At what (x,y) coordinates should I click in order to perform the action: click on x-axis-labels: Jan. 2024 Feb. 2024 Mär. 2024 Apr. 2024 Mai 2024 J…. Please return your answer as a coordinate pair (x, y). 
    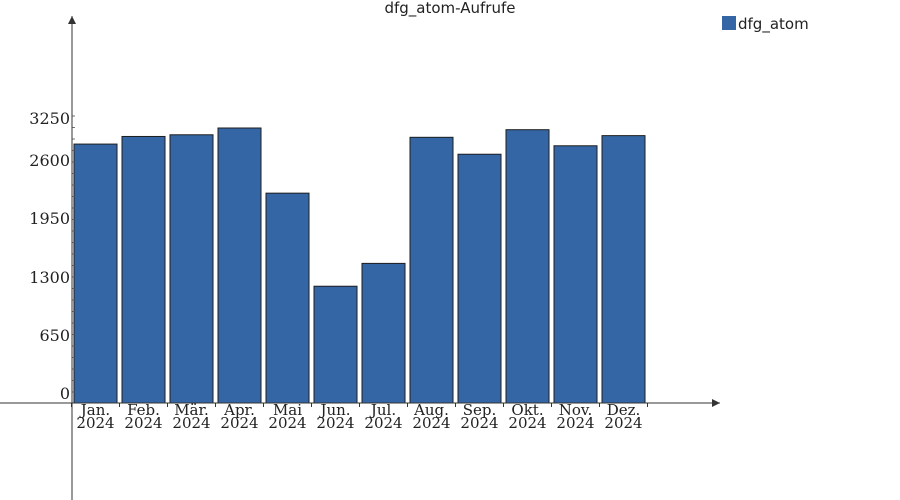
    Looking at the image, I should click on (359, 416).